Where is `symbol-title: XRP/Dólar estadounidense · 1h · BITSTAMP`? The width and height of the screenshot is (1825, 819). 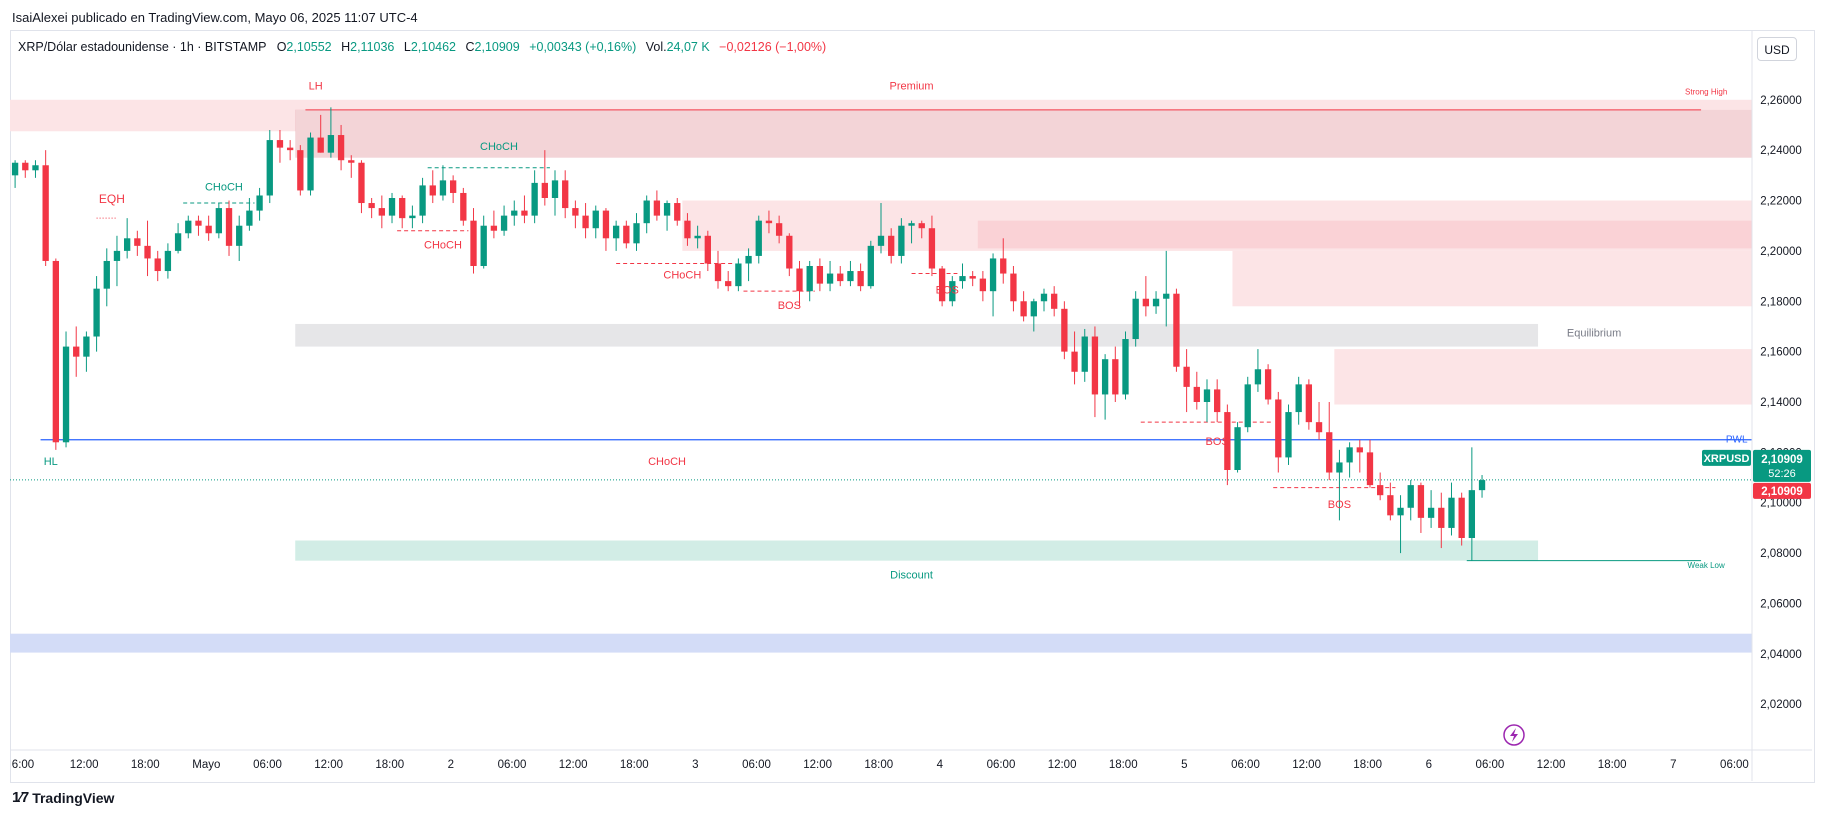
symbol-title: XRP/Dólar estadounidense · 1h · BITSTAMP is located at coordinates (142, 47).